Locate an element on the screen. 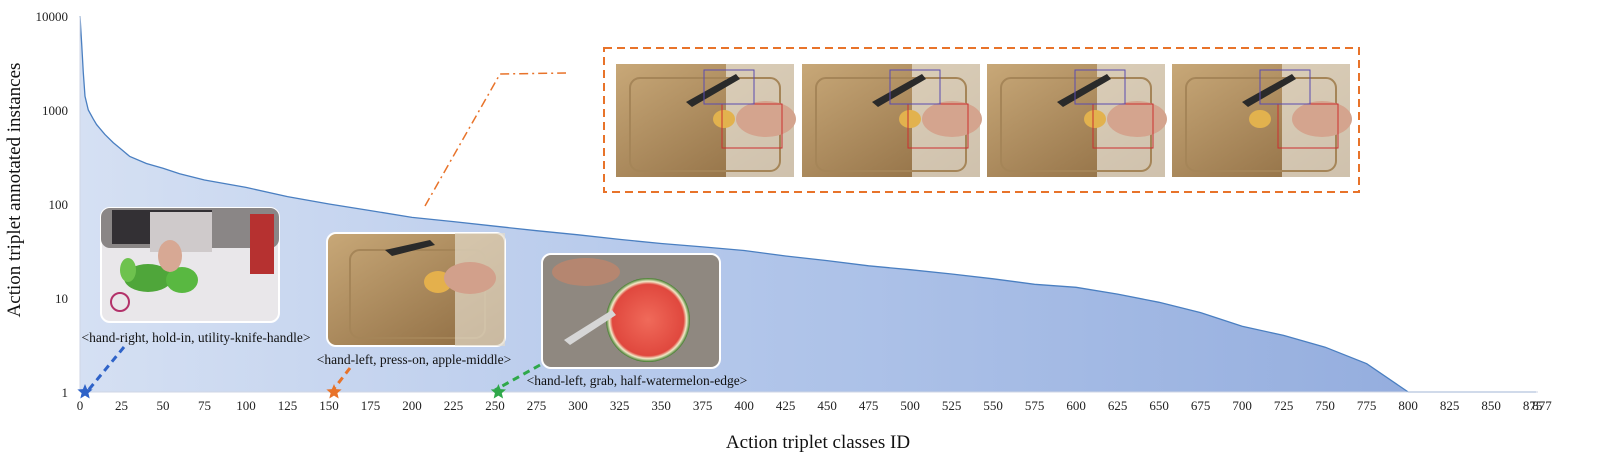 Image resolution: width=1598 pixels, height=470 pixels. annotation-label-3: <hand-left, grab, half-watermelon-edge> is located at coordinates (637, 380).